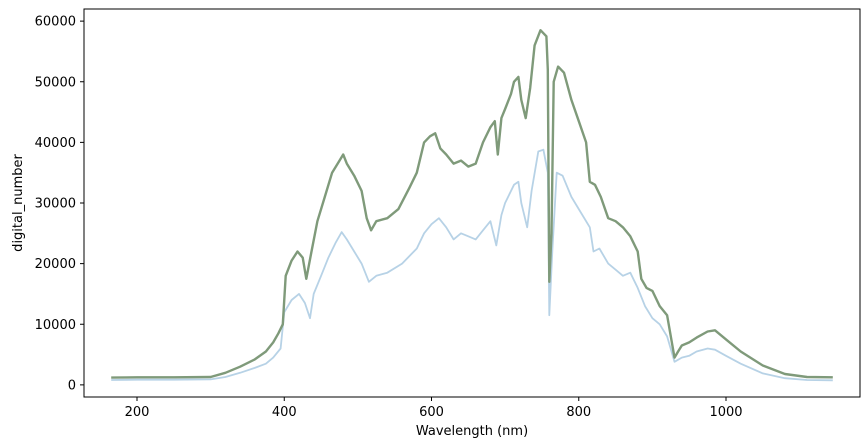 Image resolution: width=868 pixels, height=448 pixels. What do you see at coordinates (55, 325) in the screenshot?
I see `y-tick-label: 10000` at bounding box center [55, 325].